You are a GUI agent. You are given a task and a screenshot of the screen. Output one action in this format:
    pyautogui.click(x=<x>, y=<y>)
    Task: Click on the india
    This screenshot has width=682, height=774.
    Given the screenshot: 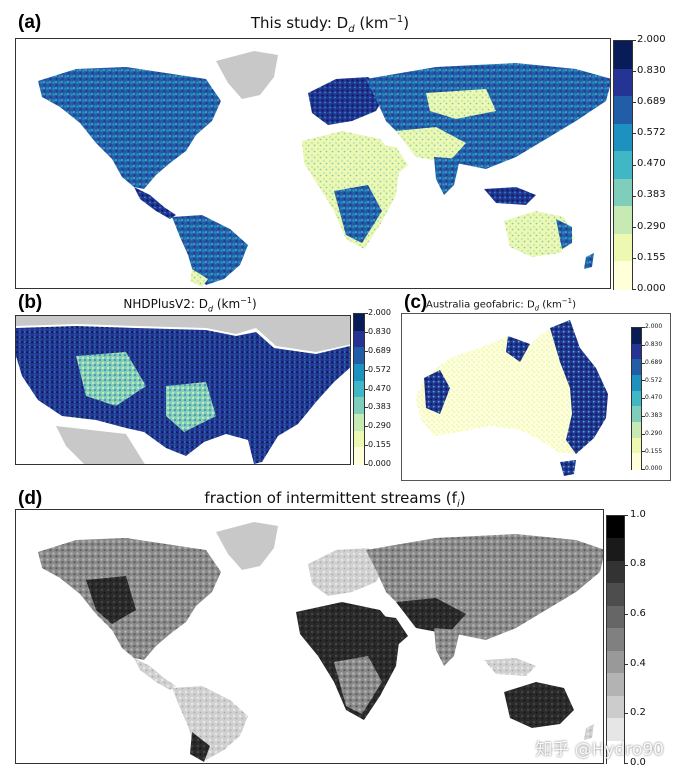 What is the action you would take?
    pyautogui.click(x=447, y=176)
    